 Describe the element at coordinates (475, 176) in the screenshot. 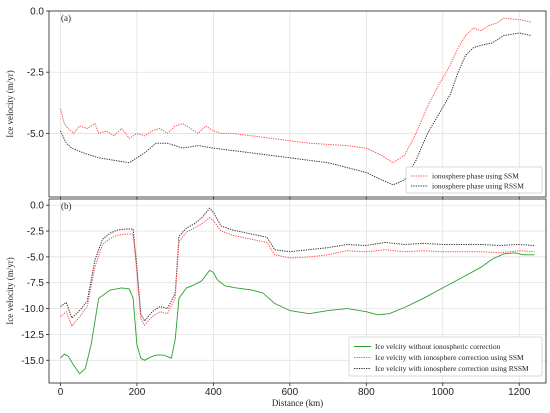

I see `panel-a-legend-label-0: ionosphere phase using SSM` at that location.